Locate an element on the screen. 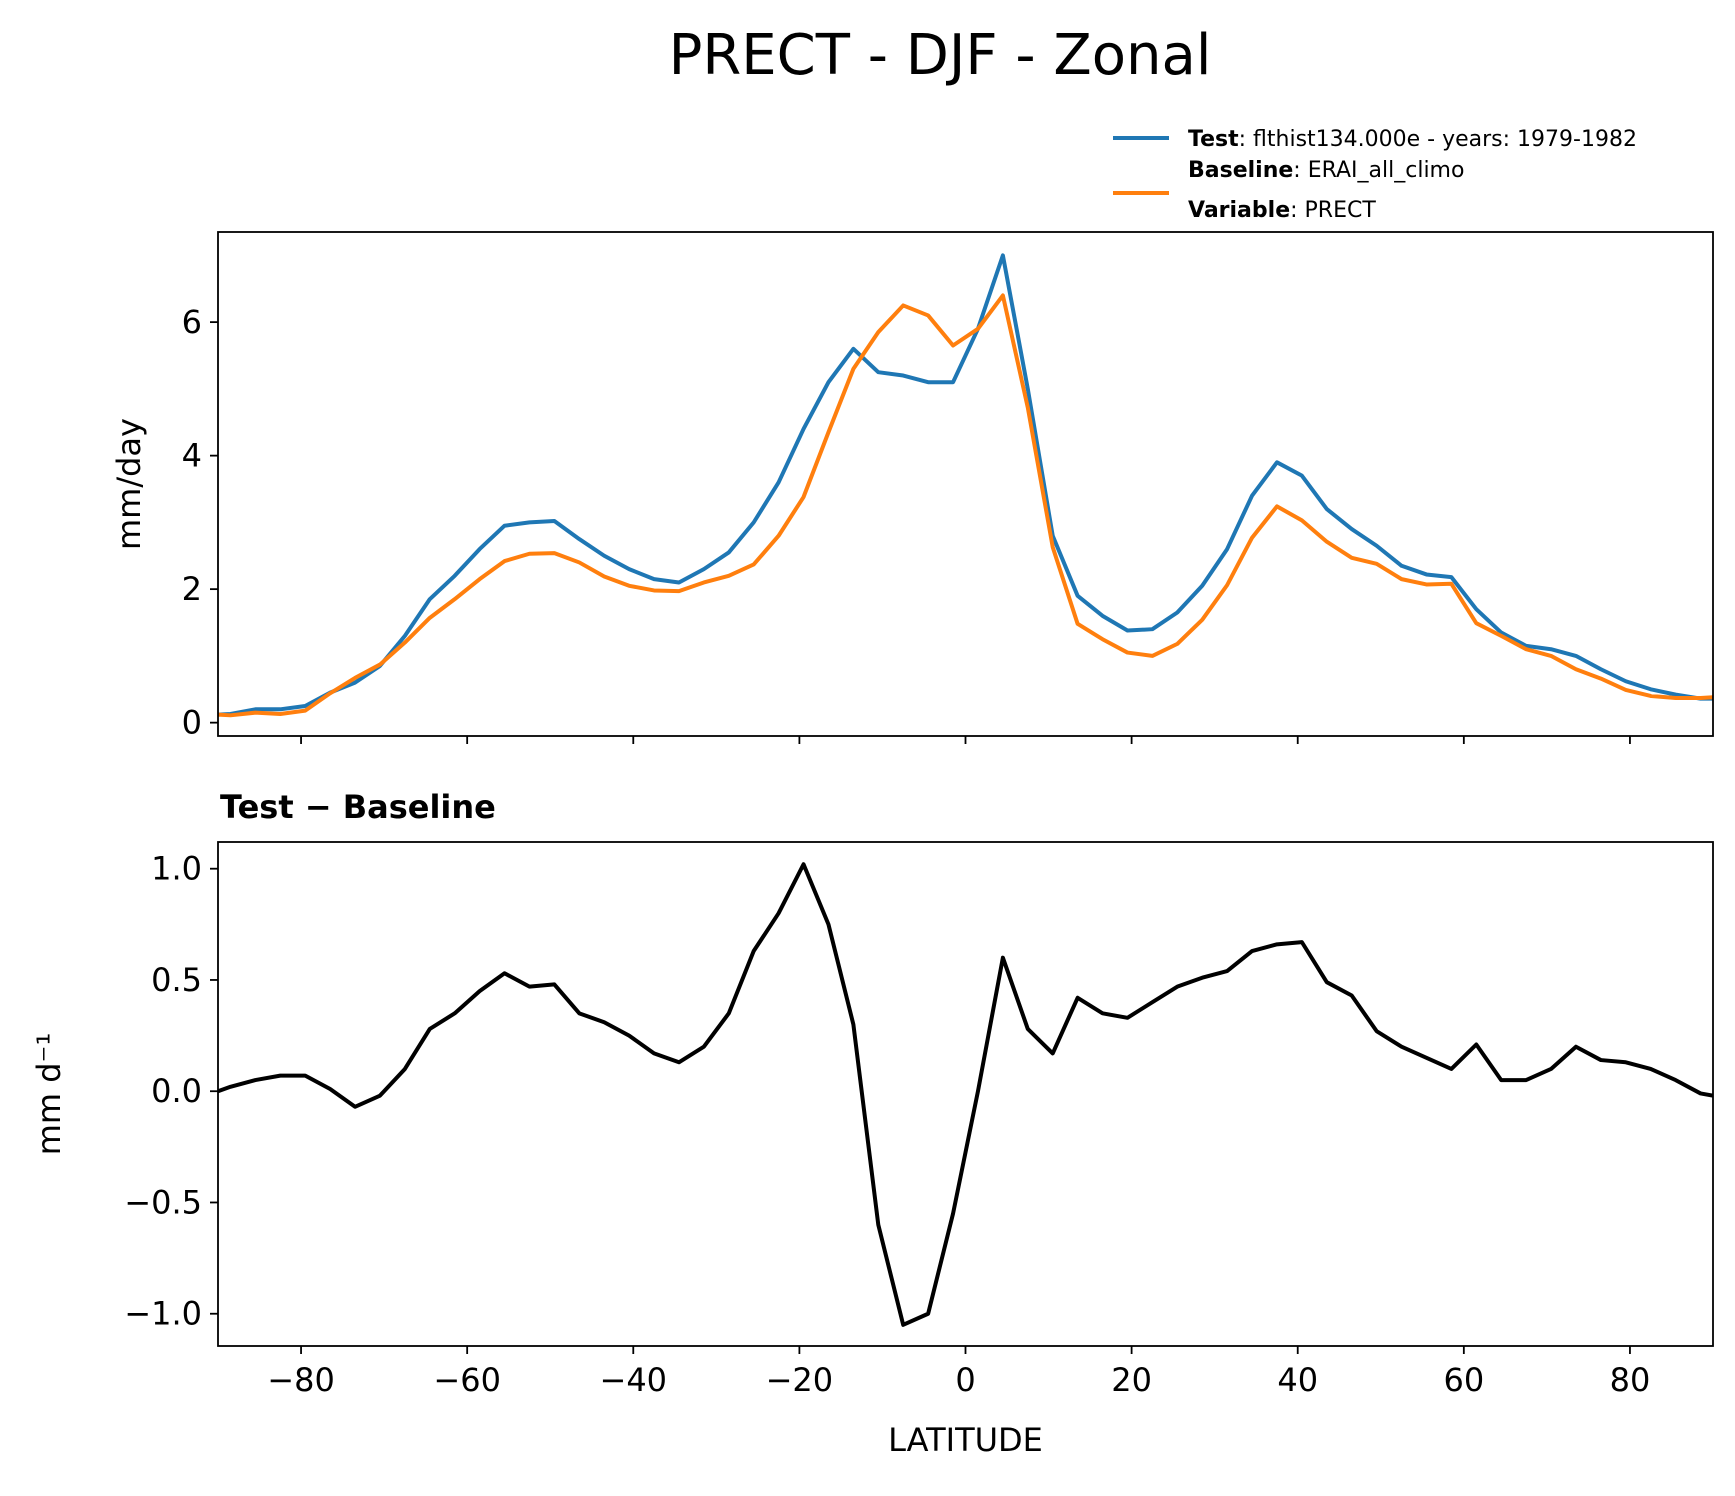 This screenshot has width=1735, height=1496. x-axis-label: LATITUDE is located at coordinates (965, 1440).